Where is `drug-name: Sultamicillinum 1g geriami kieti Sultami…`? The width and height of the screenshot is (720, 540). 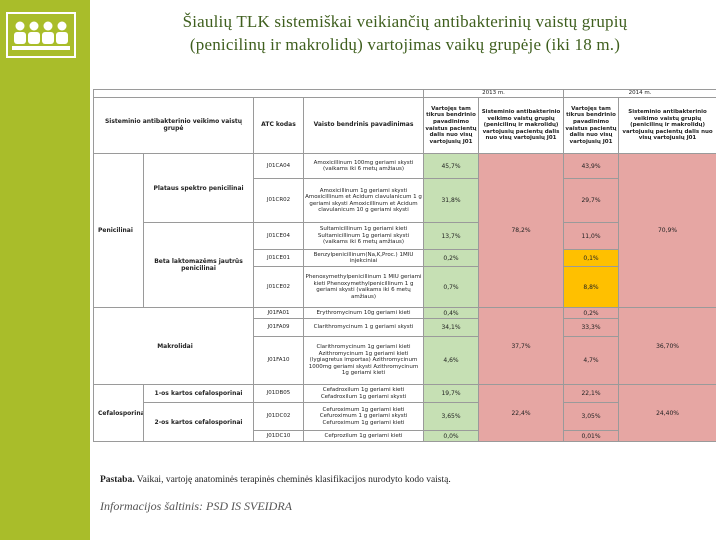
drug-name: Sultamicillinum 1g geriami kieti Sultami… is located at coordinates (363, 236).